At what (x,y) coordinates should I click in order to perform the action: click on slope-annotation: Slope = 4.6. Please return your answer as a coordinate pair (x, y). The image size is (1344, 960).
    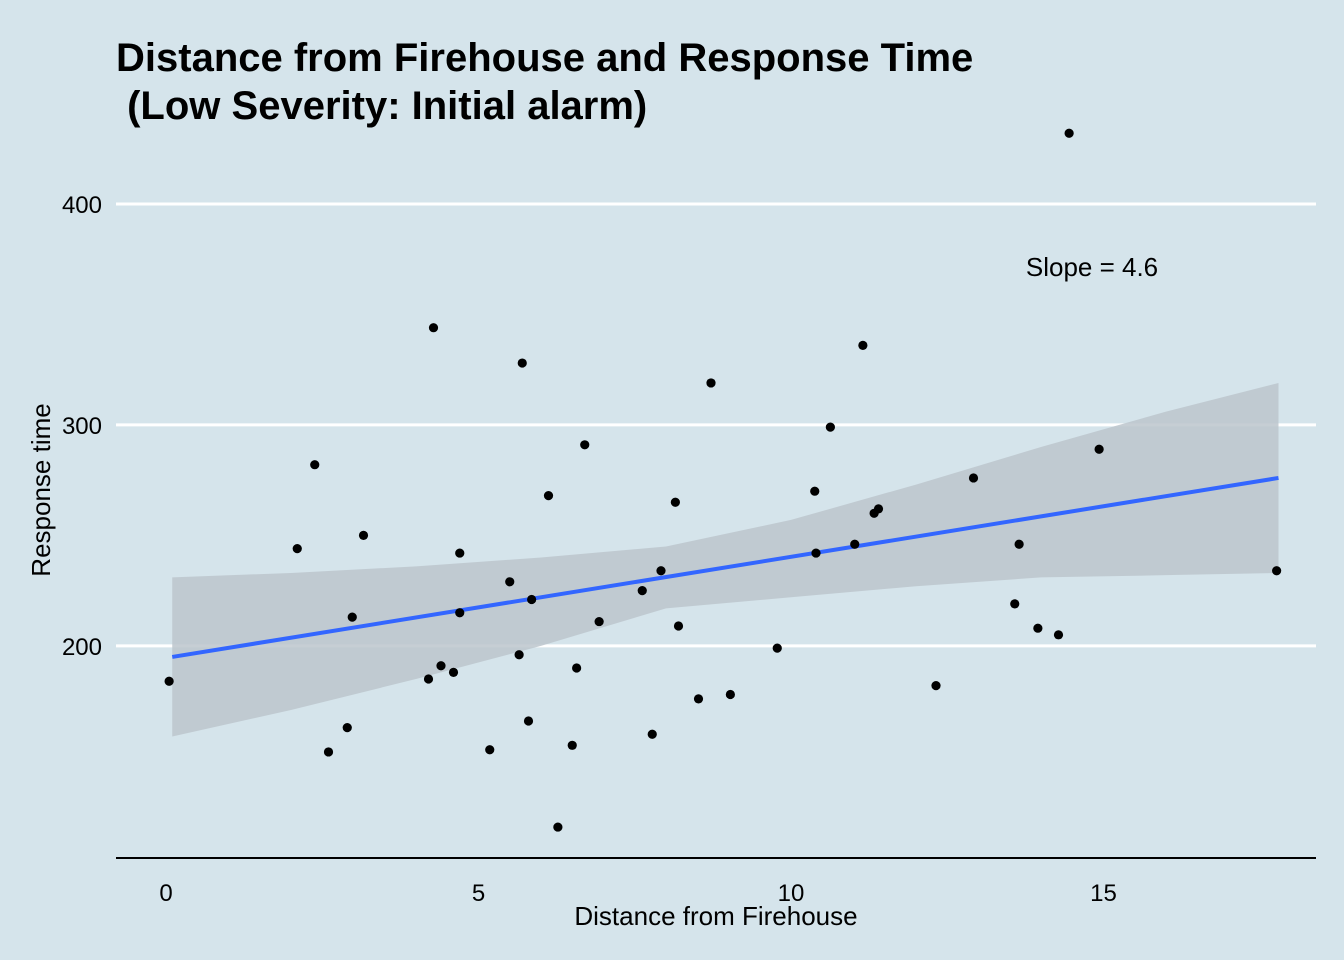
    Looking at the image, I should click on (1092, 267).